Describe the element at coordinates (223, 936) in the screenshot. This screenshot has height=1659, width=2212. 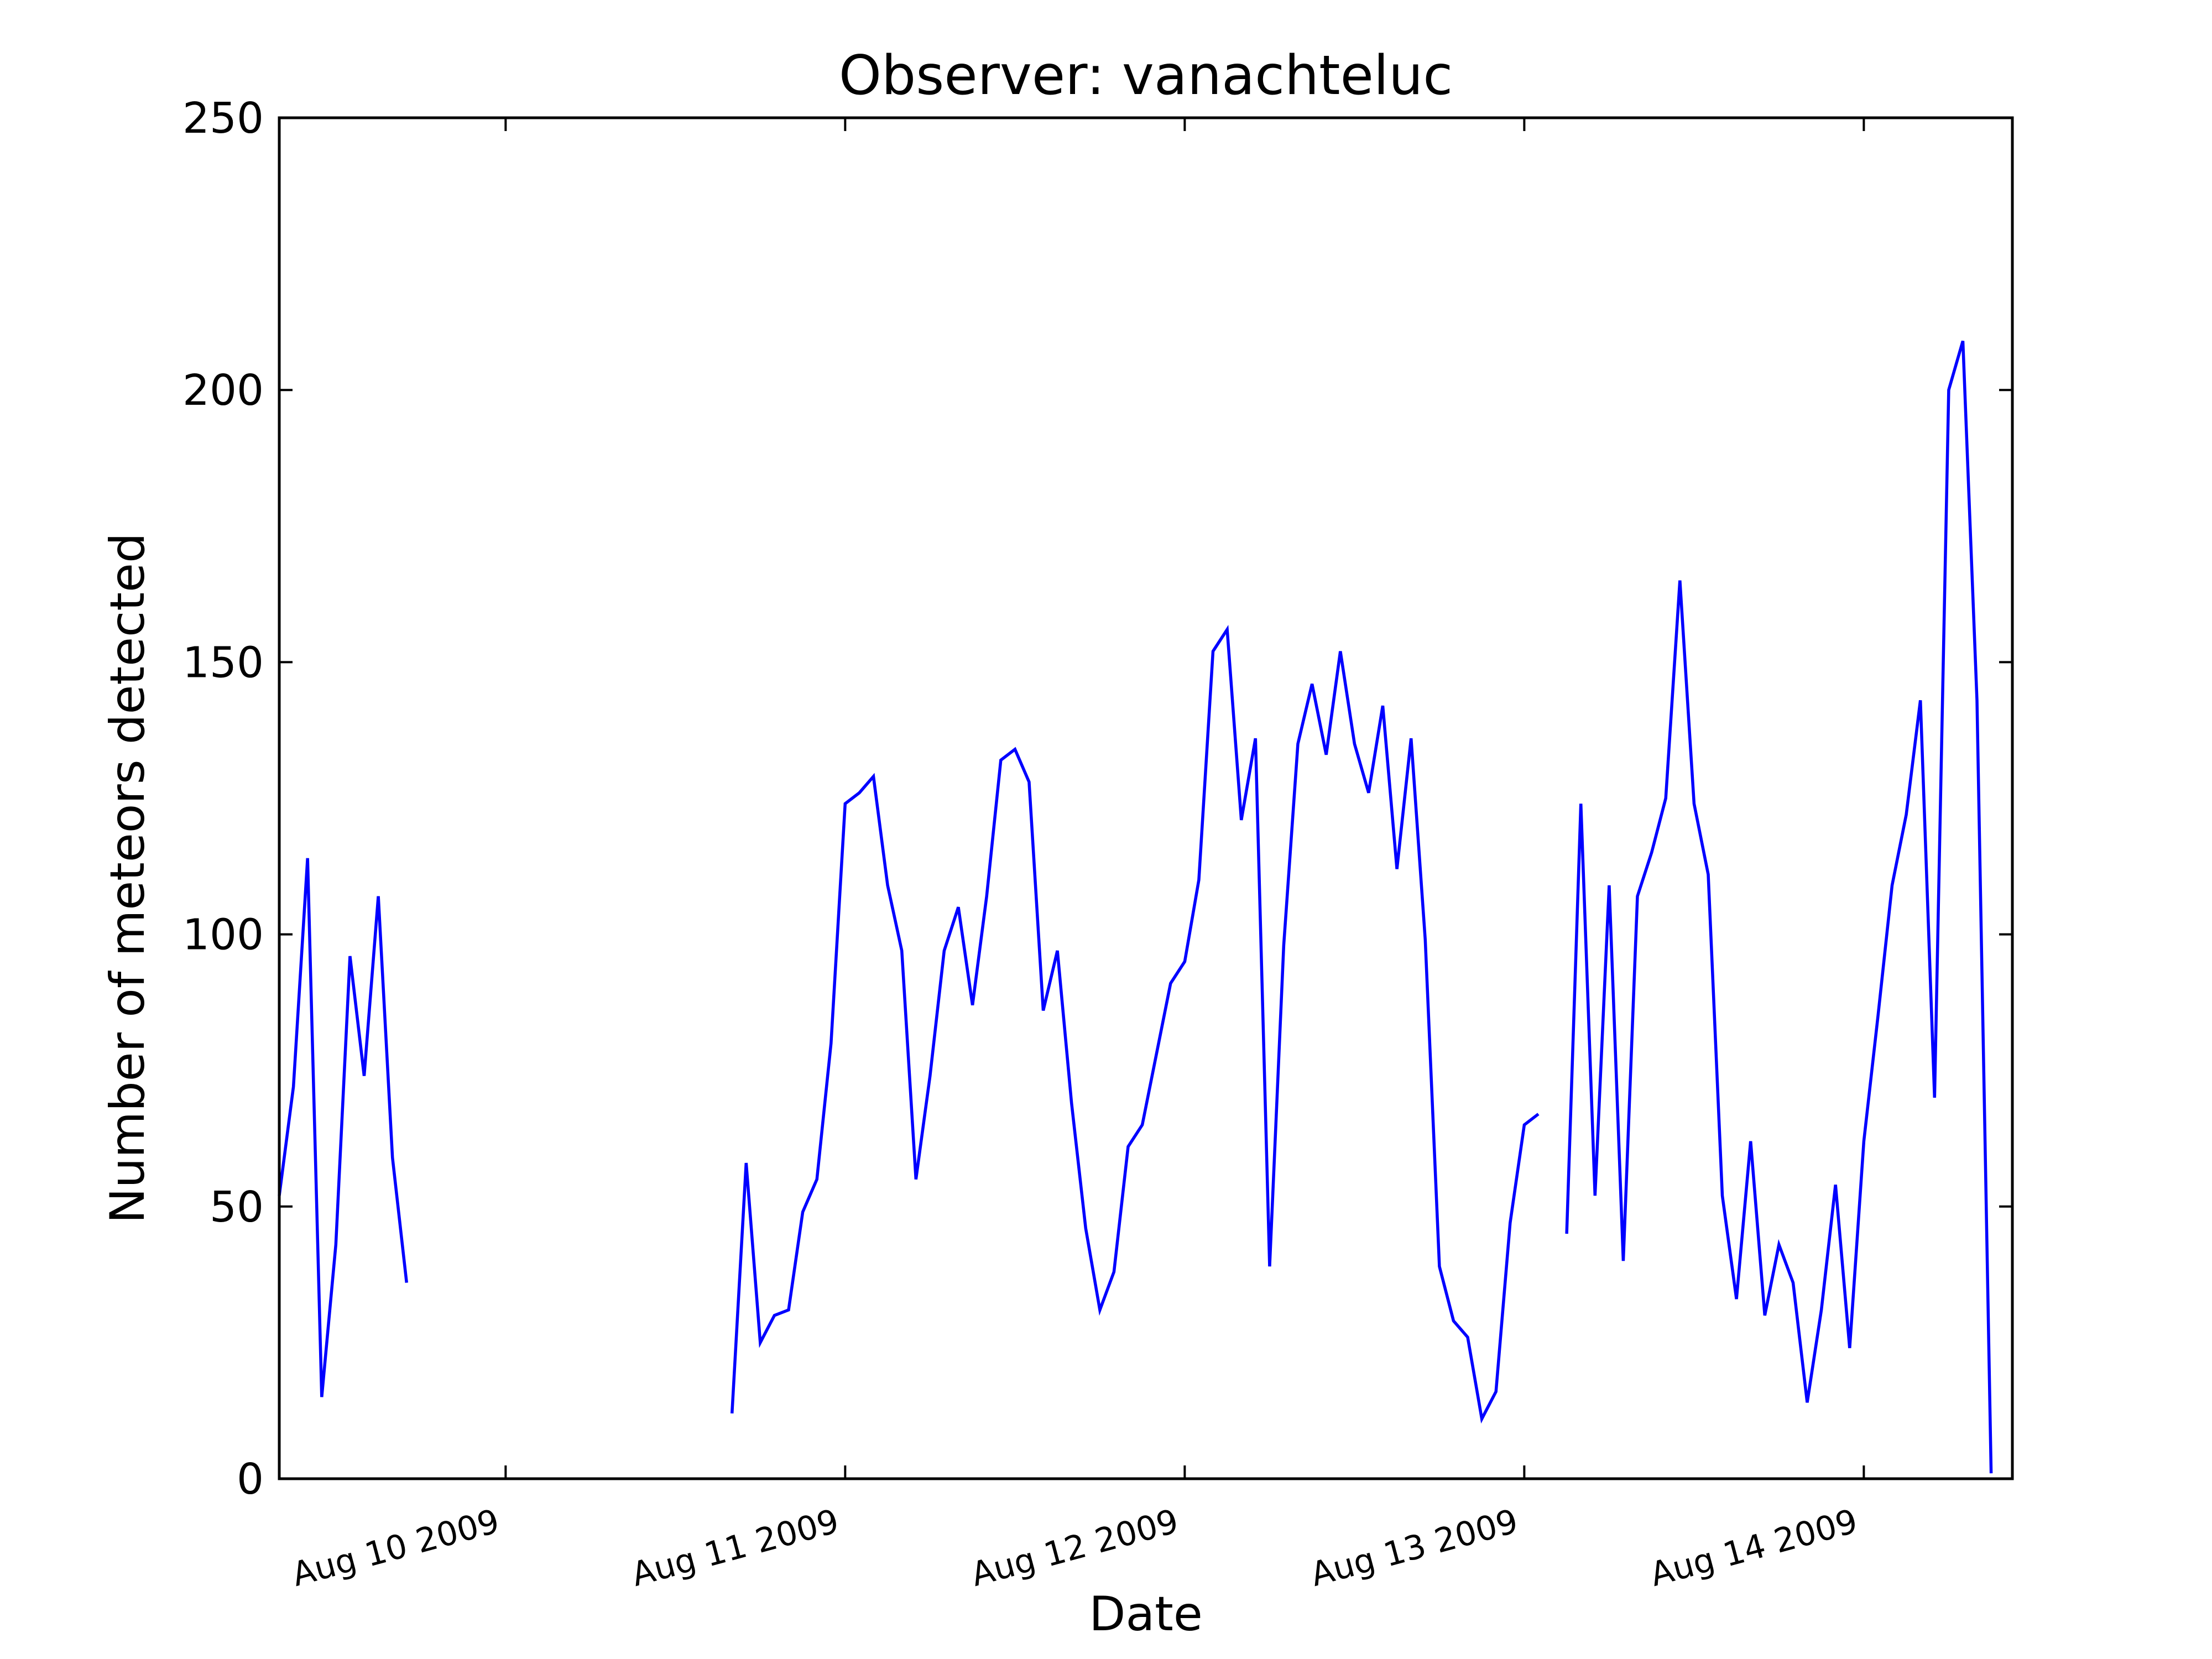
I see `y-tick-label-2: 100` at that location.